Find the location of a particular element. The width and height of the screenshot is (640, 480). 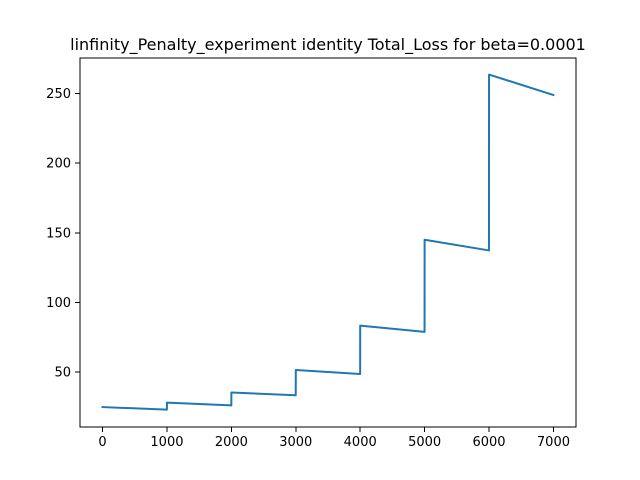

x-tick-label: 1000 is located at coordinates (166, 442).